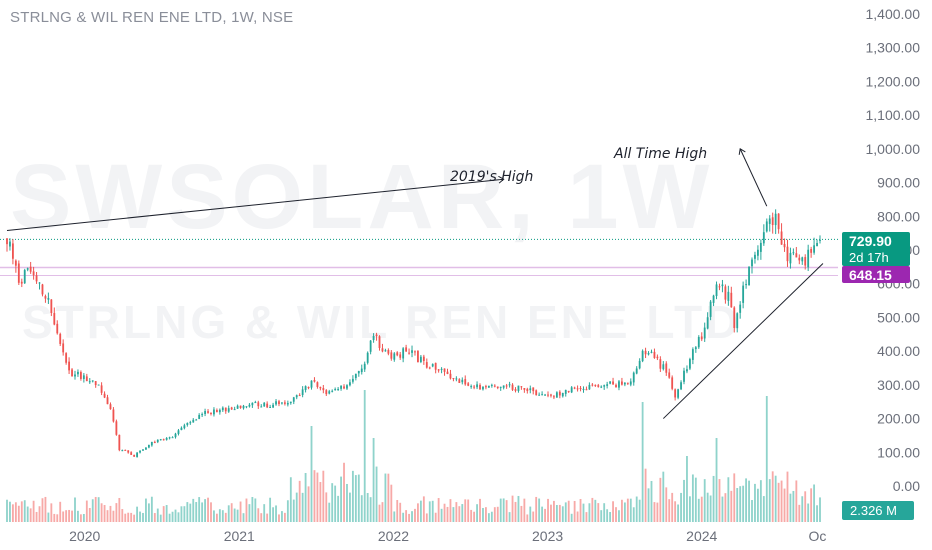  What do you see at coordinates (491, 177) in the screenshot?
I see `annotation-2019-high: 2019's High` at bounding box center [491, 177].